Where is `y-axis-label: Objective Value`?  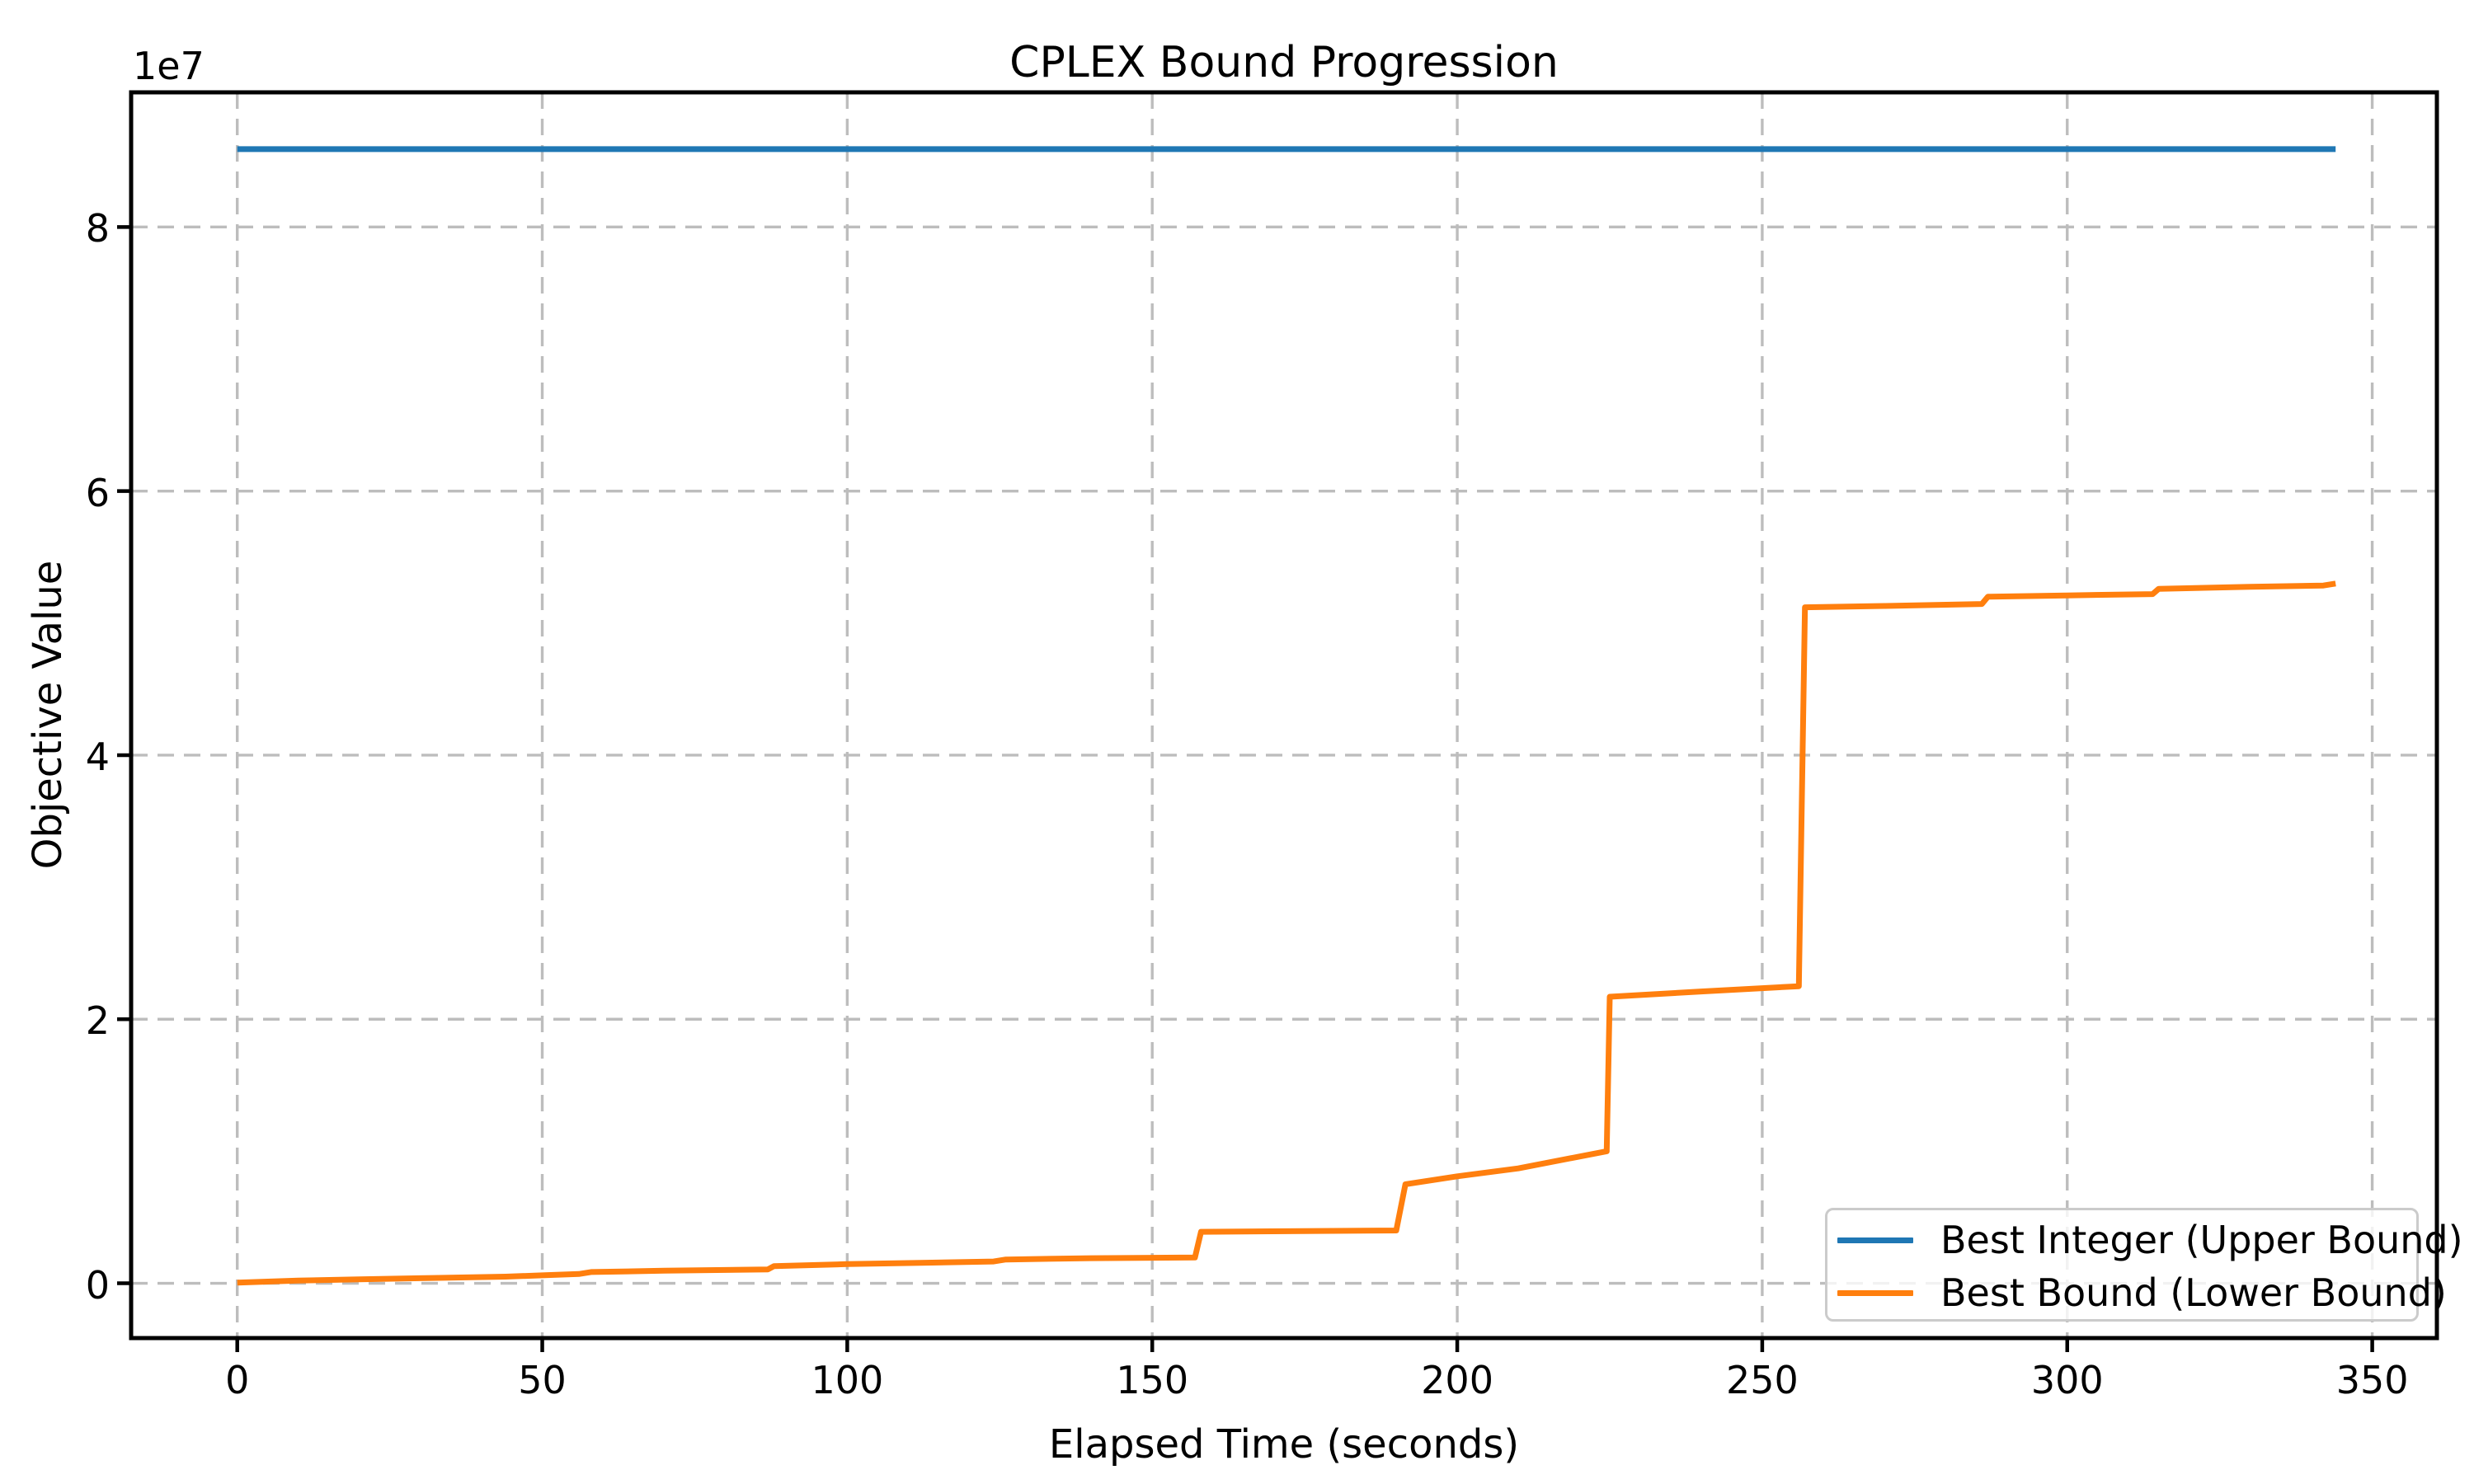
y-axis-label: Objective Value is located at coordinates (48, 715).